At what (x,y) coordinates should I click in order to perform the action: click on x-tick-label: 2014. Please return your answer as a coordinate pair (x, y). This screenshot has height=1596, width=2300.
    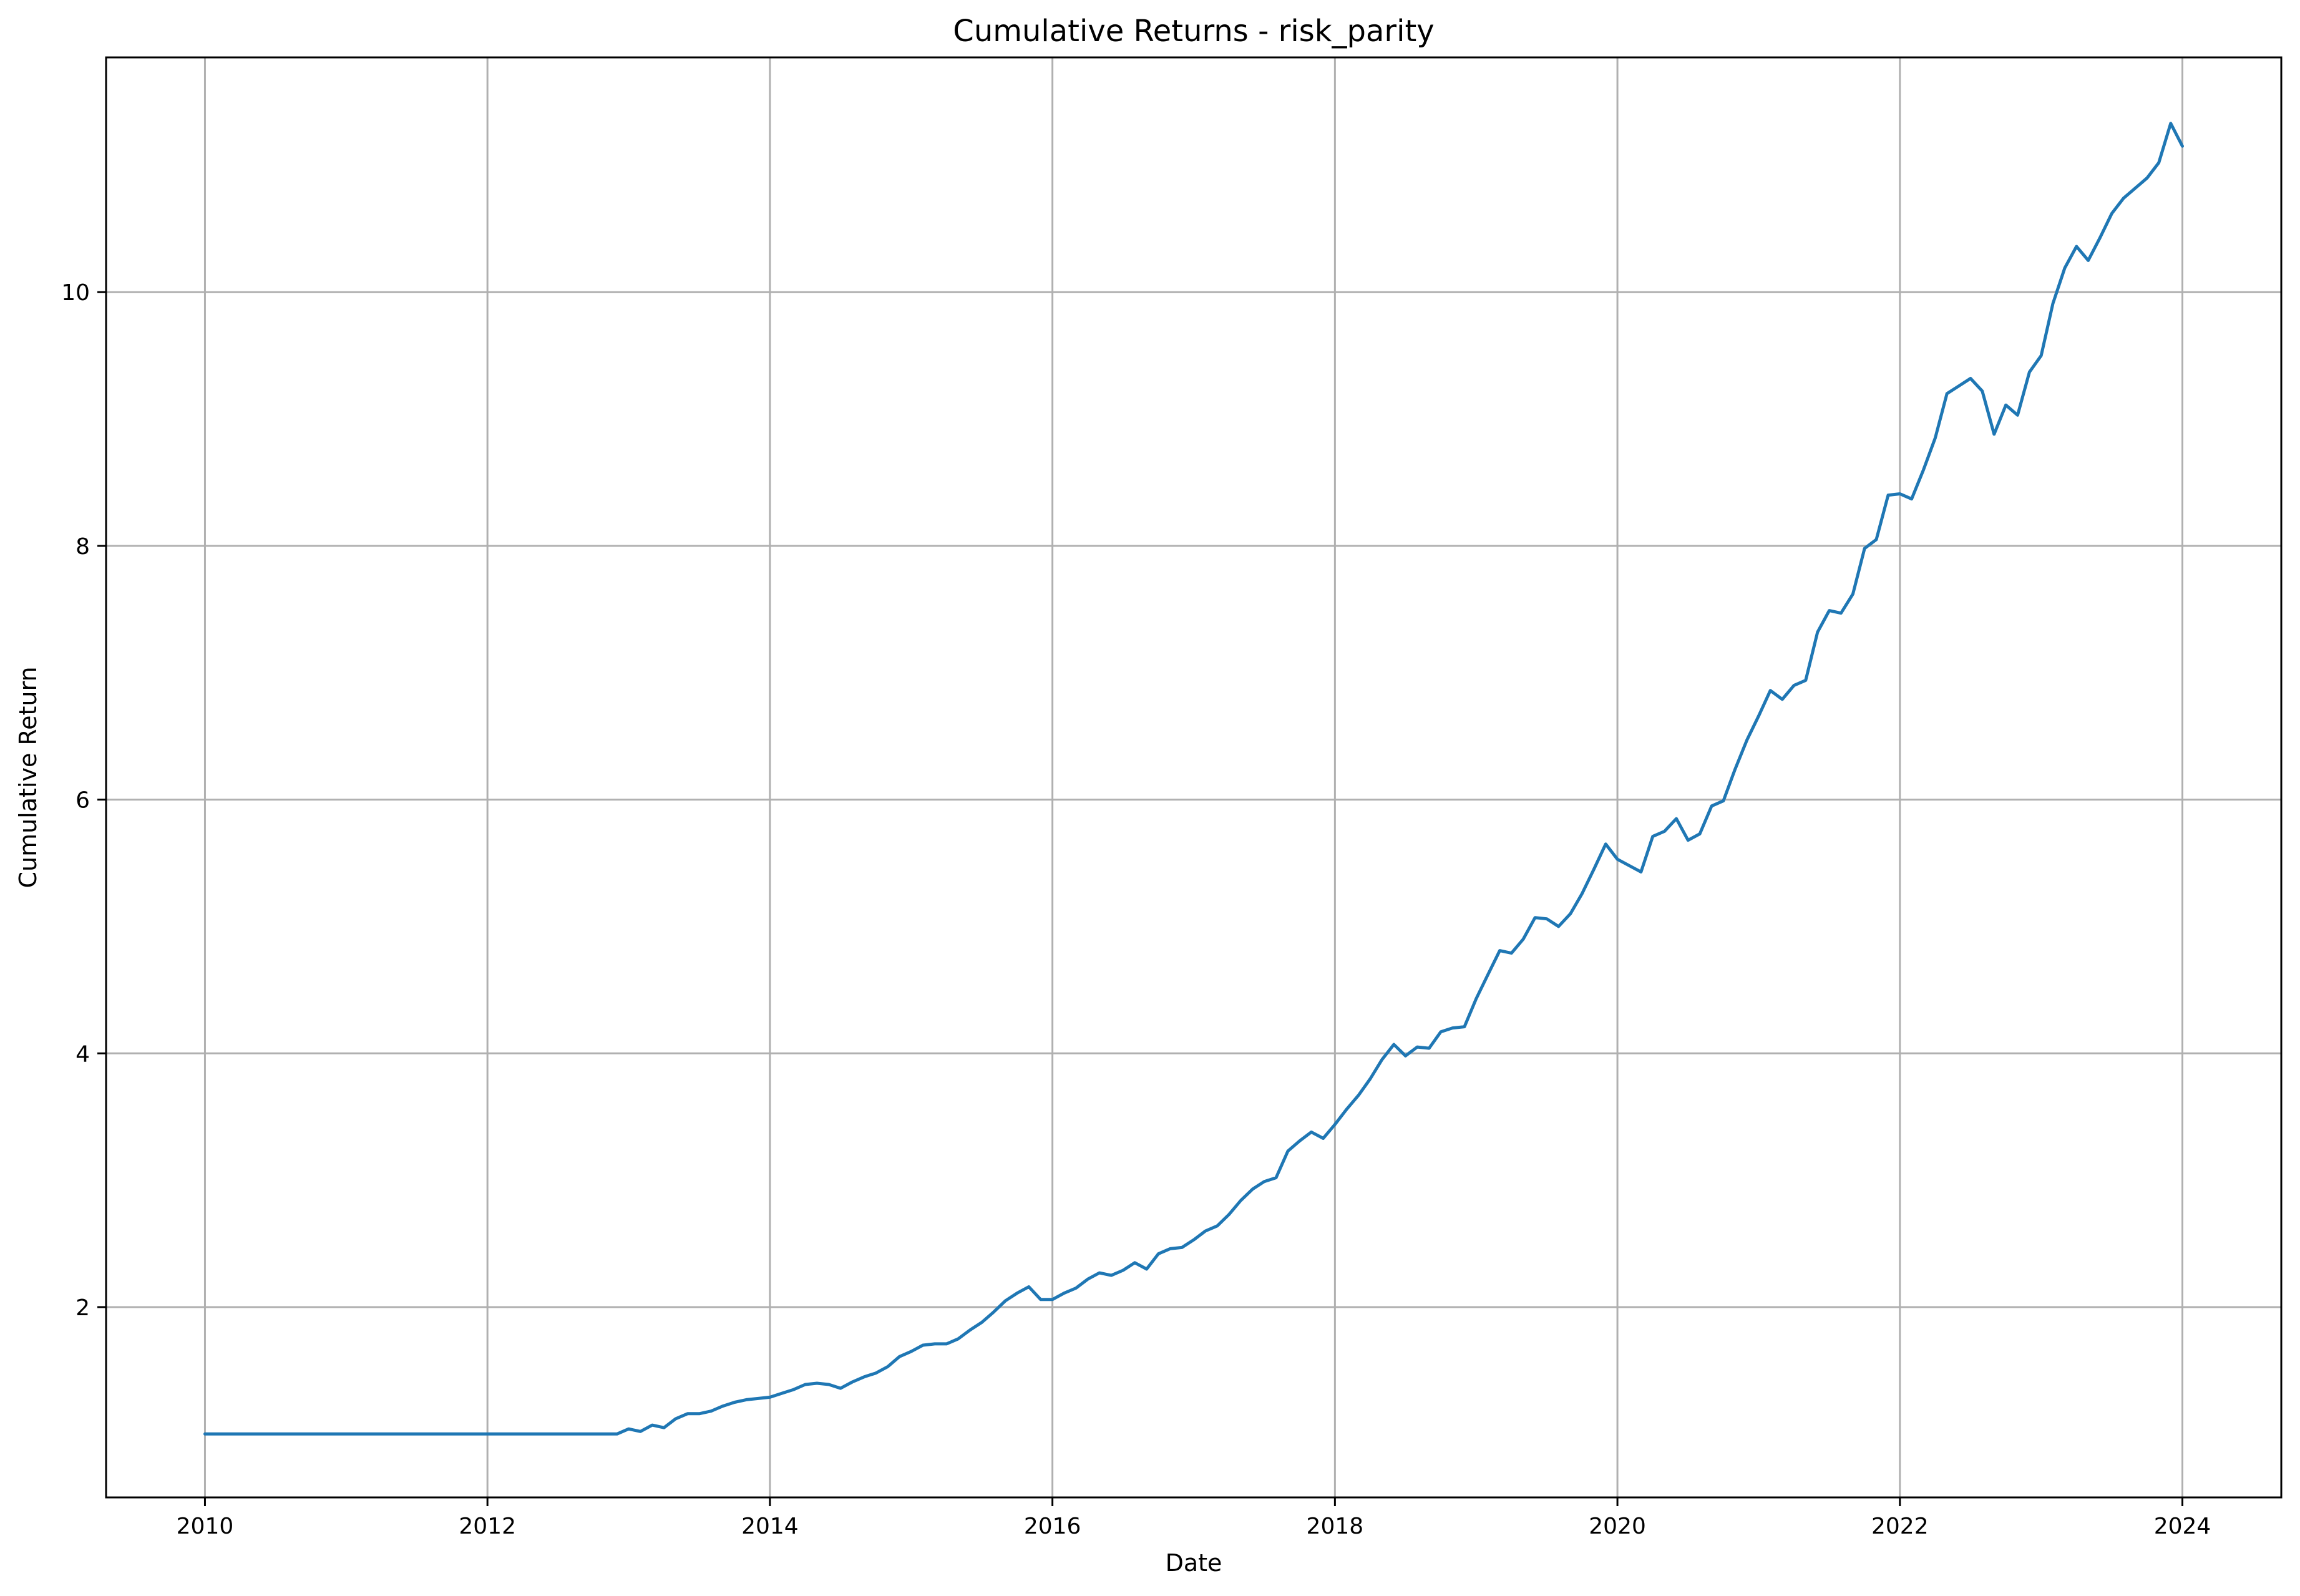
    Looking at the image, I should click on (770, 1526).